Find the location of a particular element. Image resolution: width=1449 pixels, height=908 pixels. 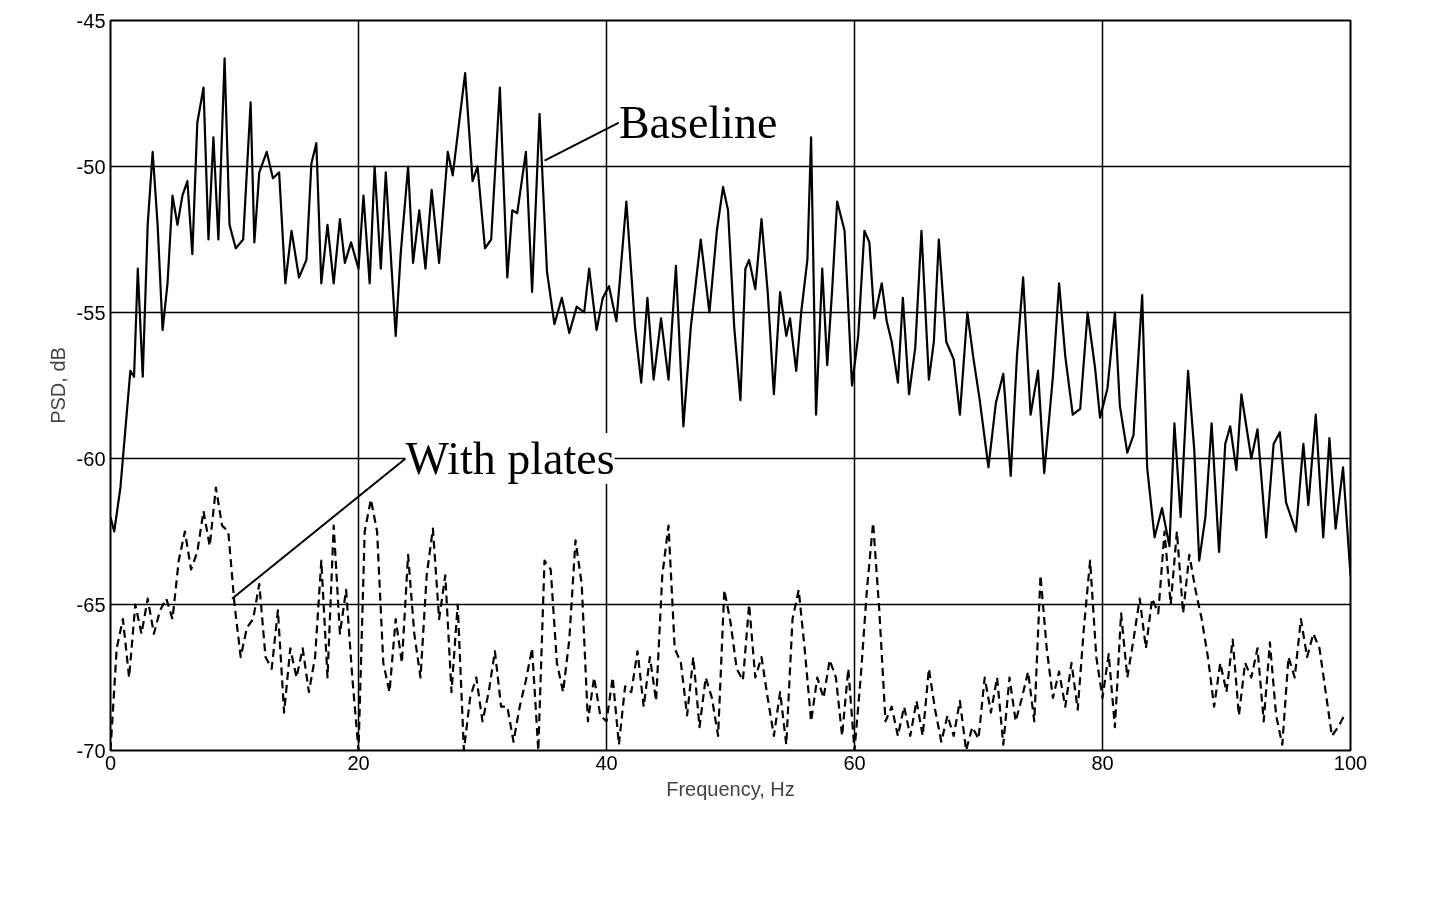

x-tick-label: 80 is located at coordinates (1102, 762).